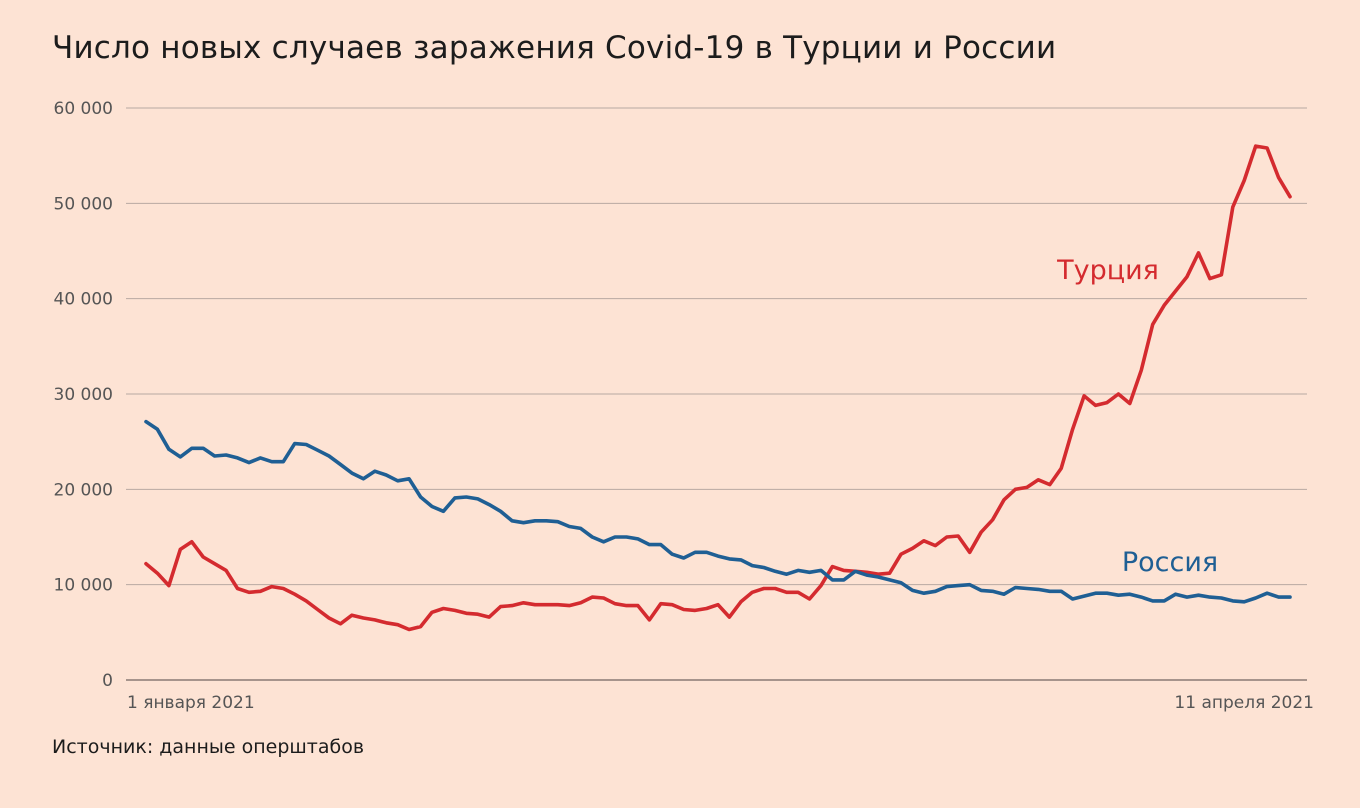  I want to click on x-tick-label: 11 апреля 2021, so click(1244, 703).